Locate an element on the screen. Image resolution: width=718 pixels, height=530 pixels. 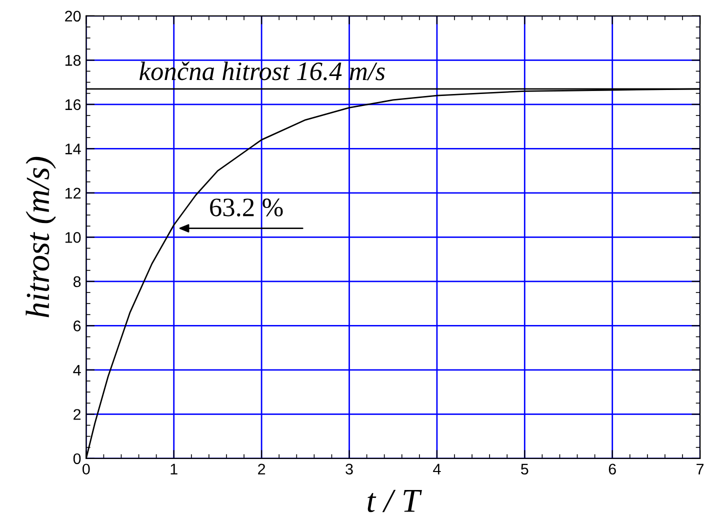
x-tick-label: 1 is located at coordinates (174, 469).